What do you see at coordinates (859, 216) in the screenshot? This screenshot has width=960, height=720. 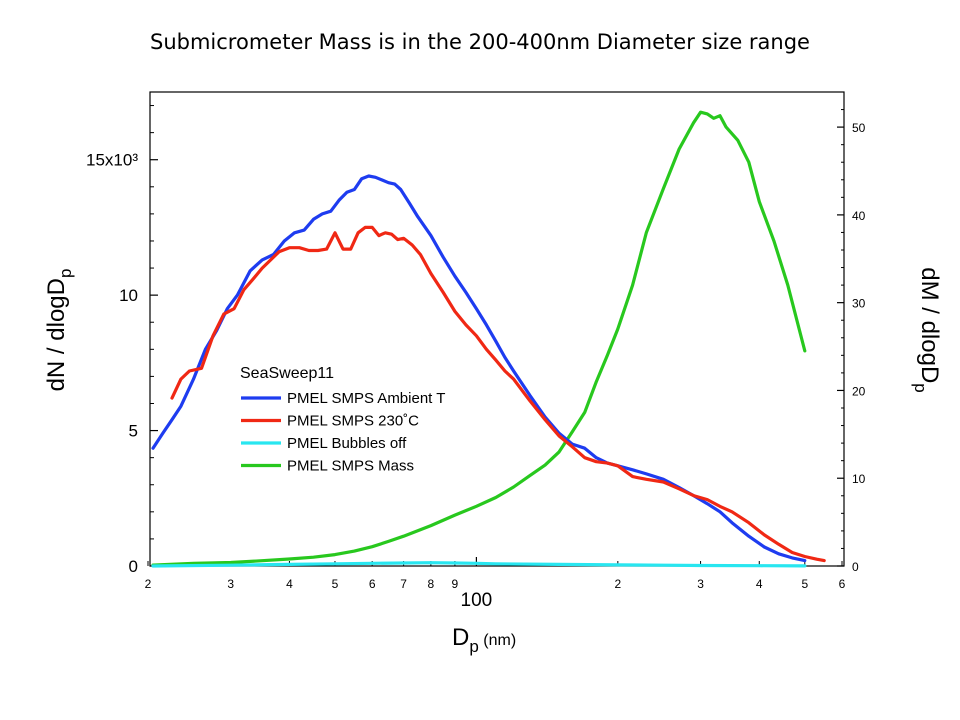 I see `y-right-tick-label: 40` at bounding box center [859, 216].